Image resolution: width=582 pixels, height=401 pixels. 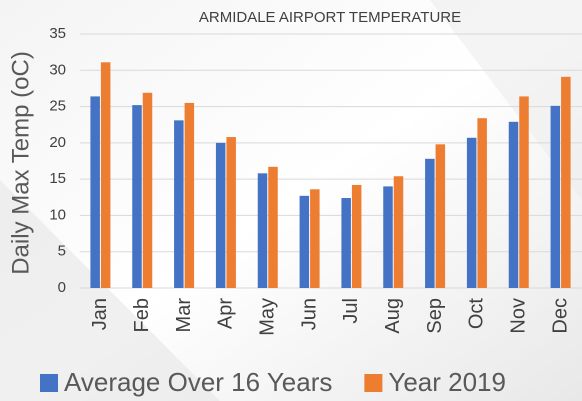 I want to click on y-axis-label: Daily Max Temp (oC), so click(x=20, y=163).